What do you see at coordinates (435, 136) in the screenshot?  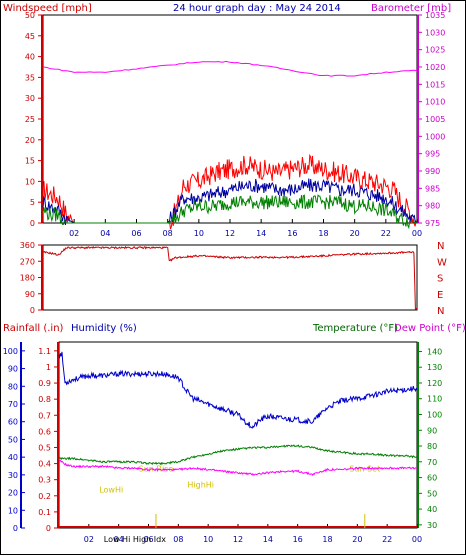 I see `barometer-tick-label: 1000` at bounding box center [435, 136].